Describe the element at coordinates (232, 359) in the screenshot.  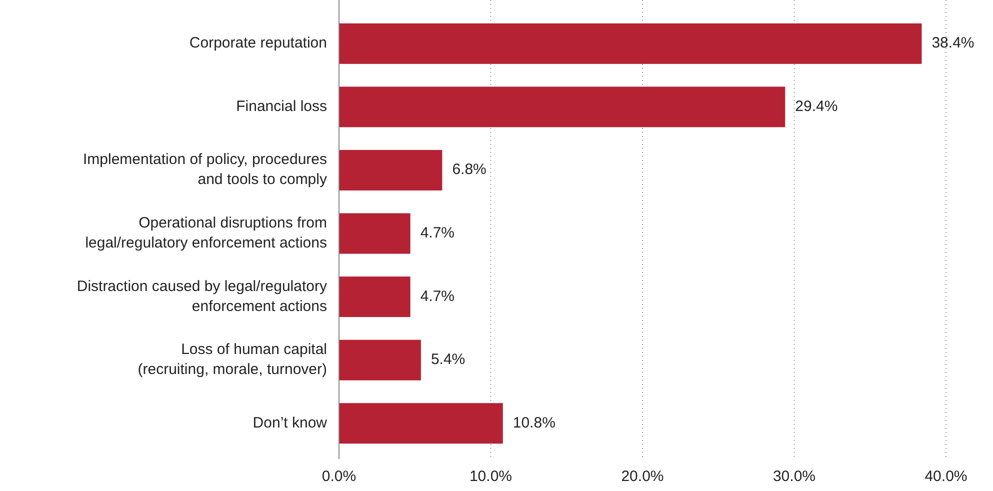
I see `y-tick-label: Loss of human capital (recruiting, morale, turnover)` at that location.